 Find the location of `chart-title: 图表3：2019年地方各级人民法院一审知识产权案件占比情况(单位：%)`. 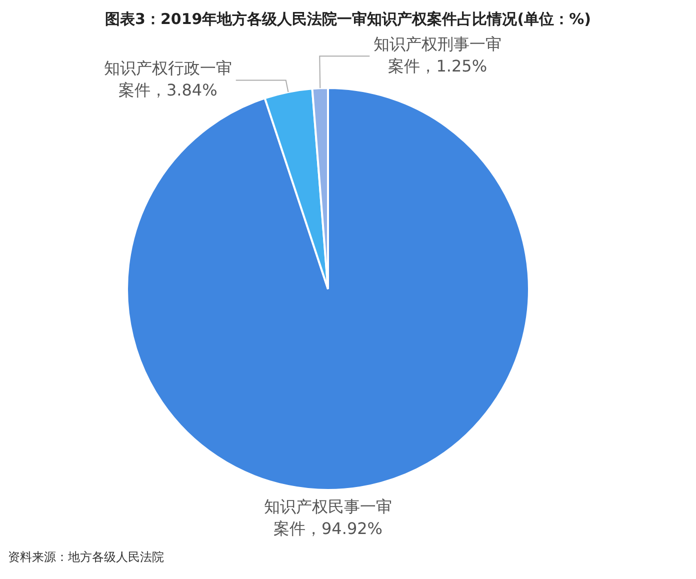

chart-title: 图表3：2019年地方各级人民法院一审知识产权案件占比情况(单位：%) is located at coordinates (348, 19).